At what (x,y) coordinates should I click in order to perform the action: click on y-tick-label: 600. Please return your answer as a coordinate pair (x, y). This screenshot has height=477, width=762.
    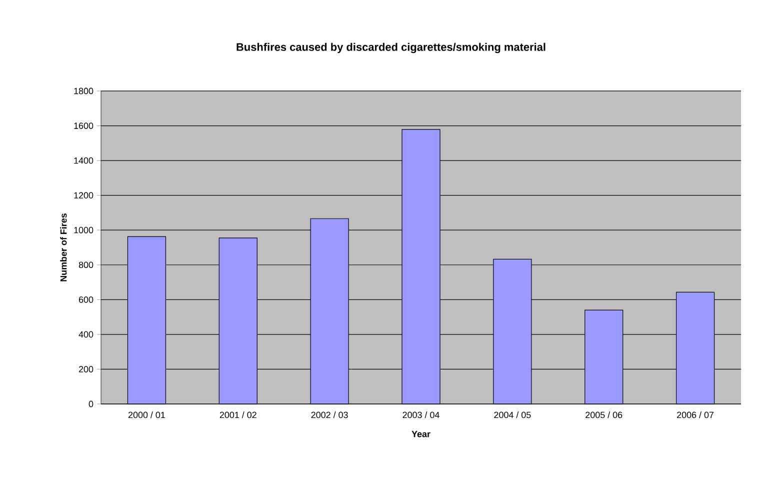
    Looking at the image, I should click on (86, 299).